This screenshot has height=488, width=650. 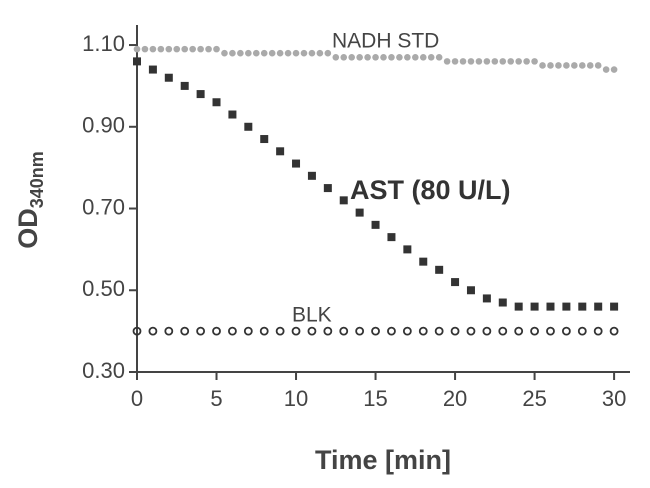 What do you see at coordinates (534, 398) in the screenshot?
I see `x-tick-label: 25` at bounding box center [534, 398].